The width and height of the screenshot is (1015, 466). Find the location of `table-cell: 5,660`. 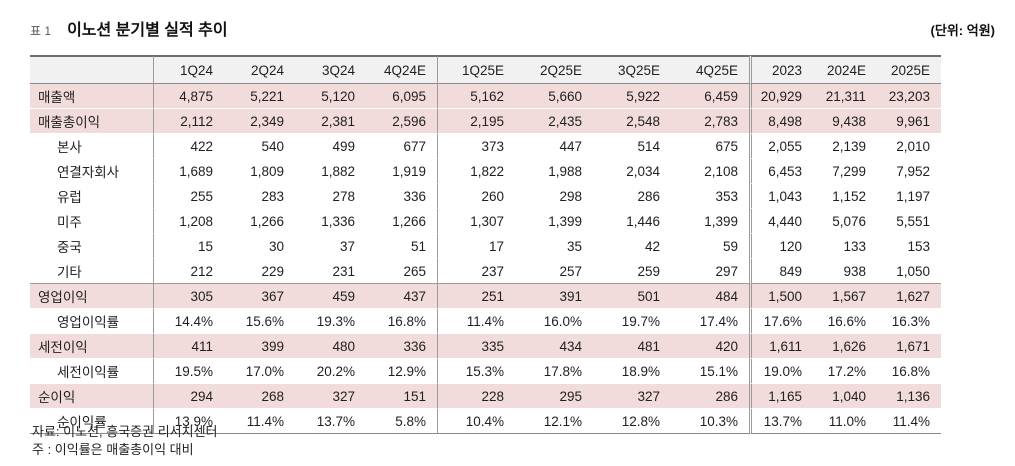

table-cell: 5,660 is located at coordinates (554, 96).